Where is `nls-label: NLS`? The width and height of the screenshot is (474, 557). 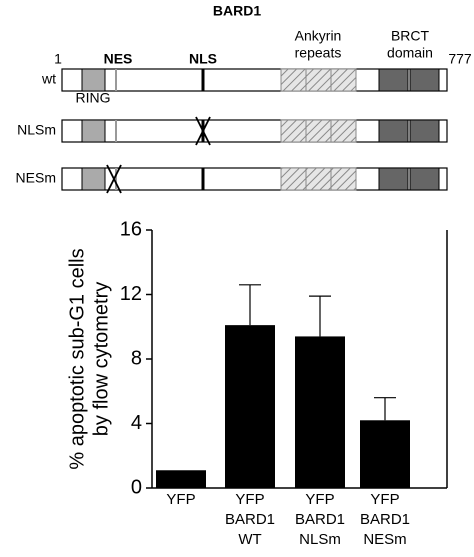 nls-label: NLS is located at coordinates (203, 59).